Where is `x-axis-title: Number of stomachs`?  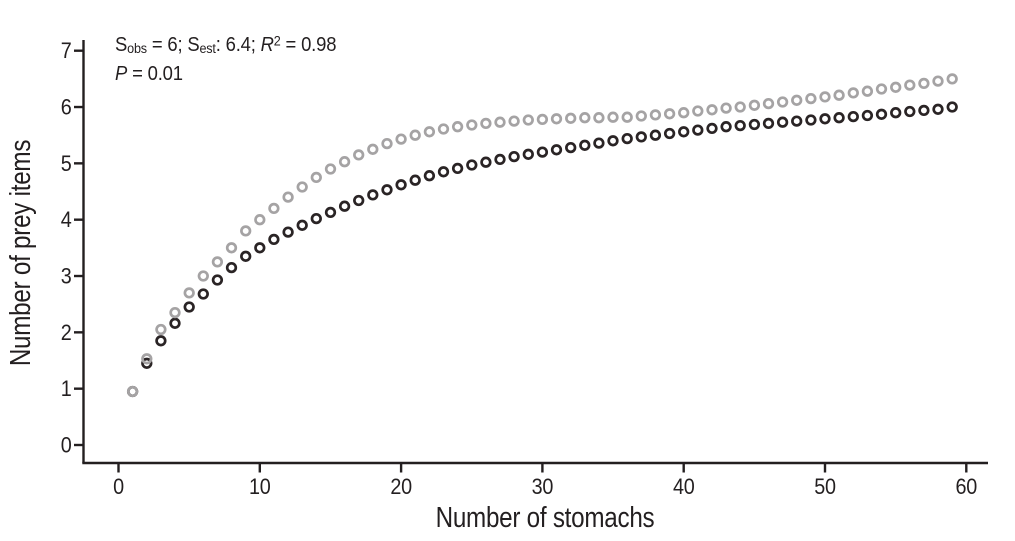
x-axis-title: Number of stomachs is located at coordinates (545, 517).